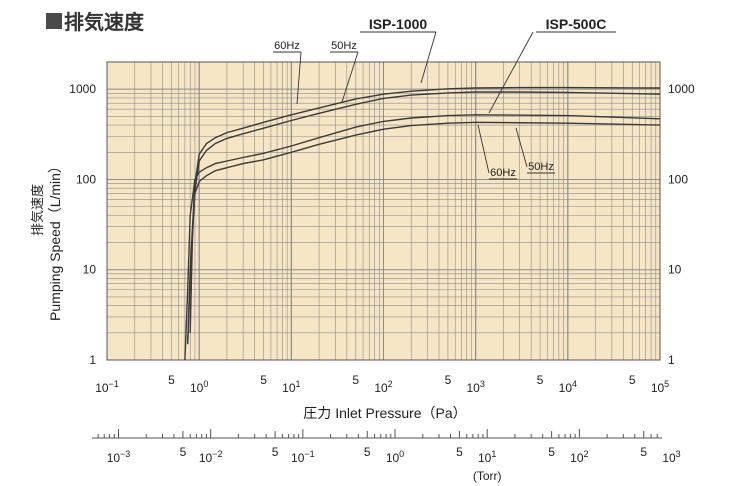 The width and height of the screenshot is (732, 486). What do you see at coordinates (383, 387) in the screenshot?
I see `x-tick-label: 10²` at bounding box center [383, 387].